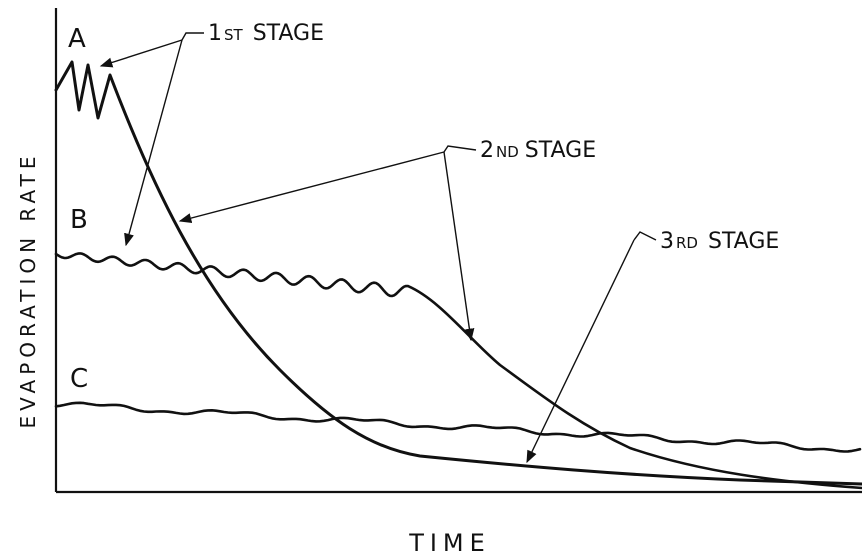 This screenshot has width=862, height=554. What do you see at coordinates (652, 346) in the screenshot?
I see `third-stage-annotation: 3 RD STAGE` at bounding box center [652, 346].